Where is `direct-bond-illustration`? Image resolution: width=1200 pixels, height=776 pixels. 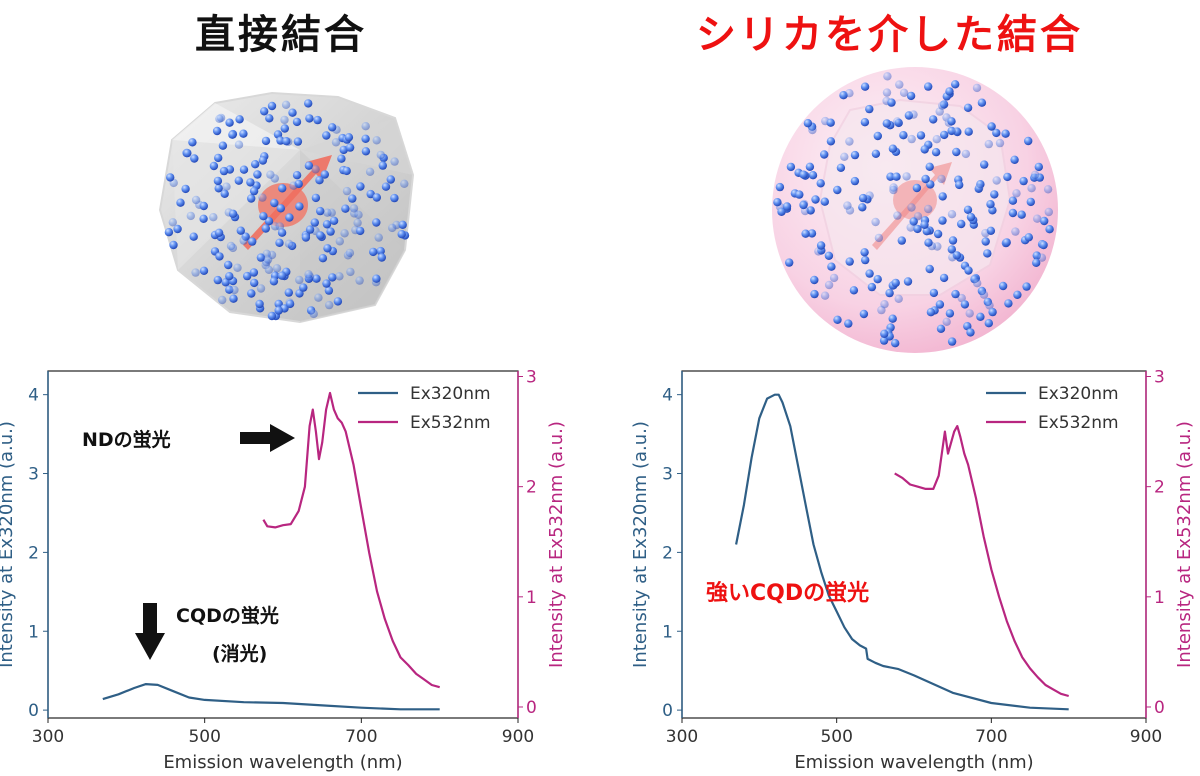
direct-bond-illustration is located at coordinates (286, 207).